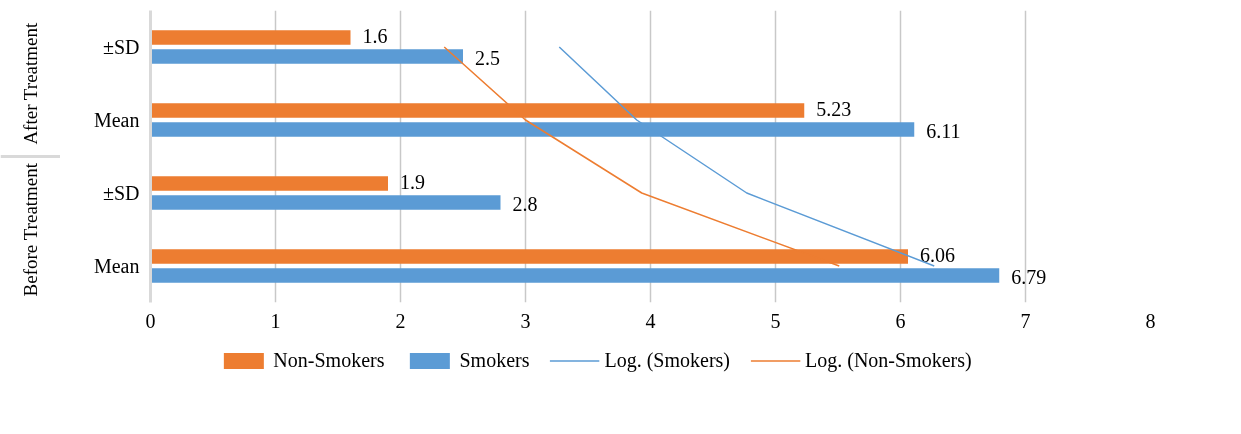 The image size is (1241, 434). I want to click on data-label: 2.8, so click(525, 204).